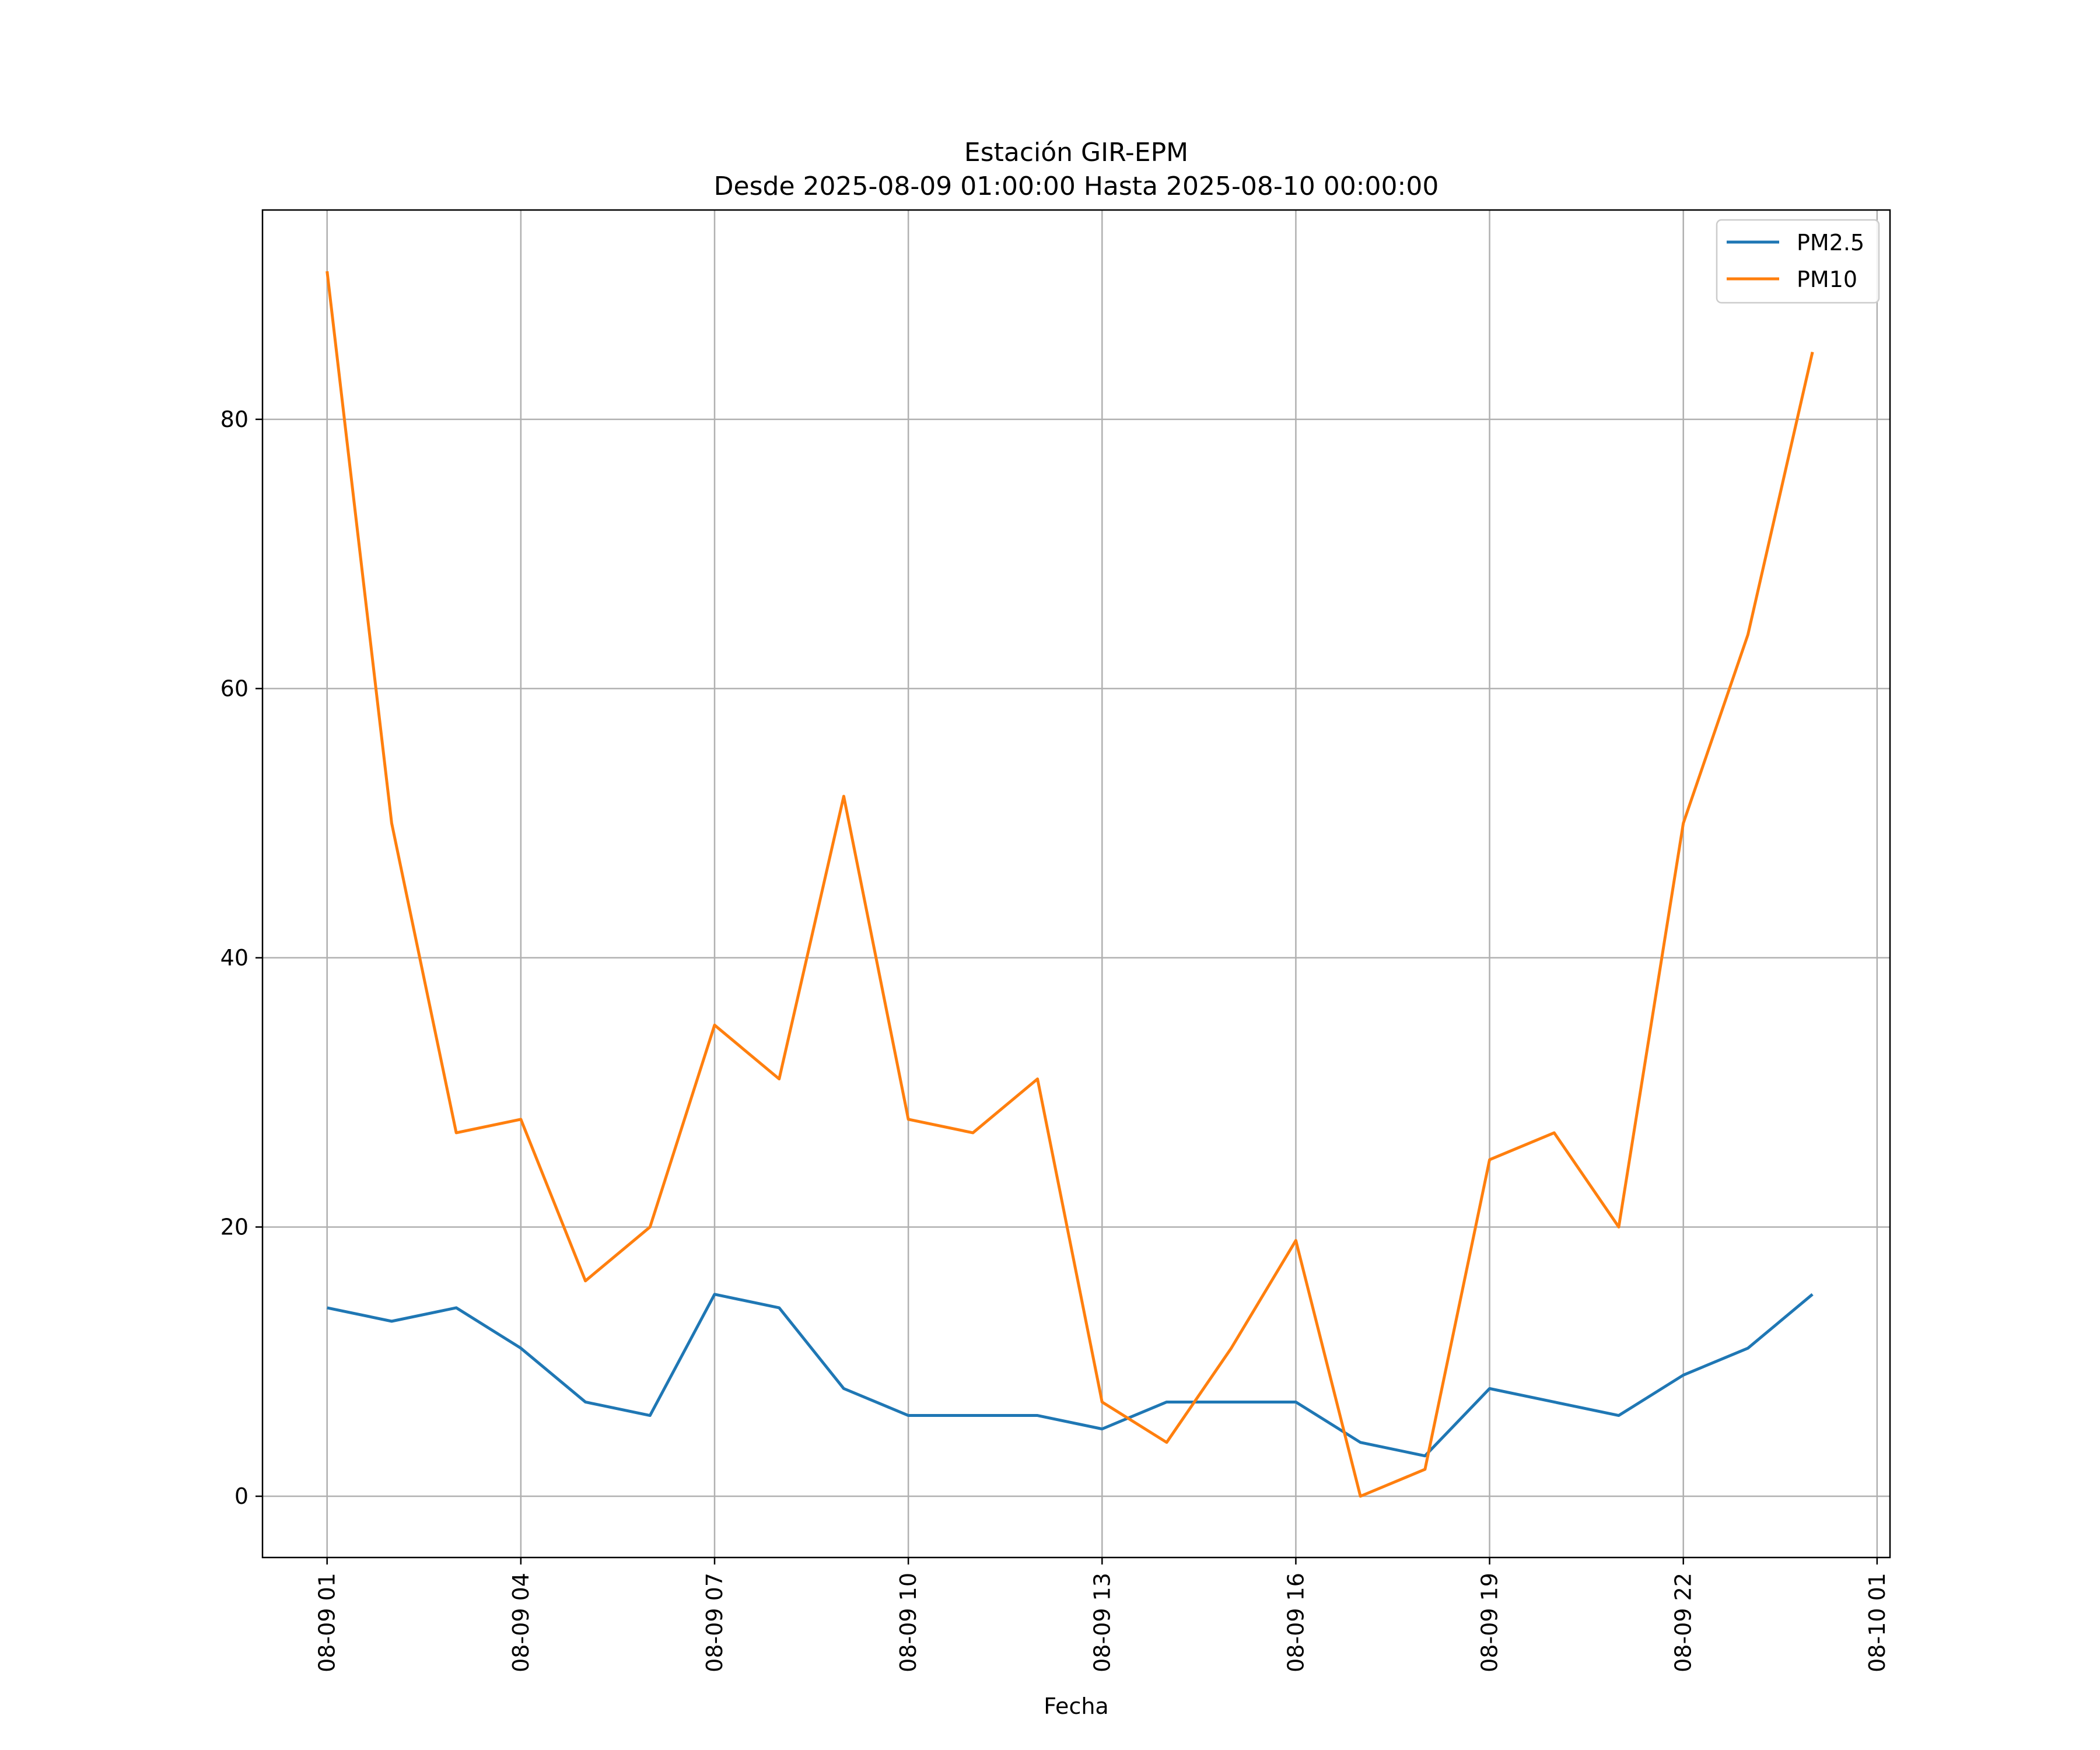  Describe the element at coordinates (1827, 279) in the screenshot. I see `legend-label-pm10: PM10` at that location.